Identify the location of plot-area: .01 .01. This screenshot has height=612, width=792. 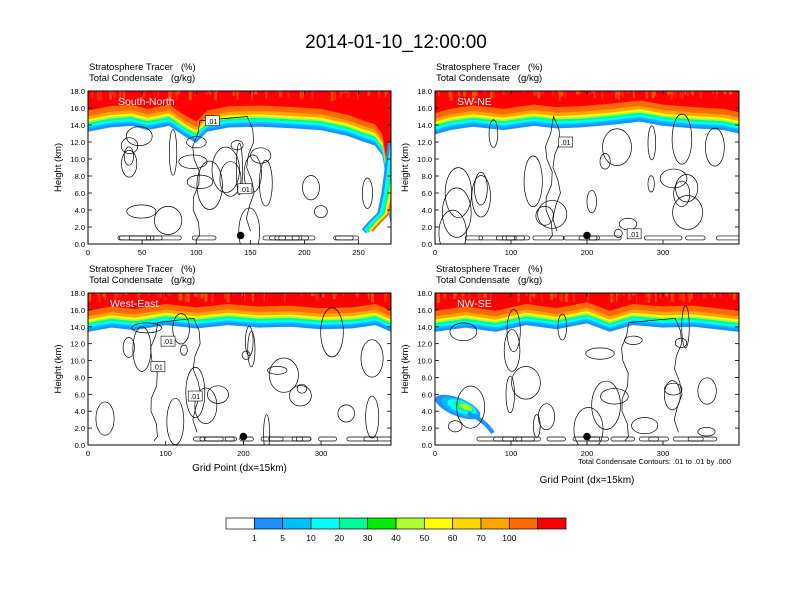
(239, 167).